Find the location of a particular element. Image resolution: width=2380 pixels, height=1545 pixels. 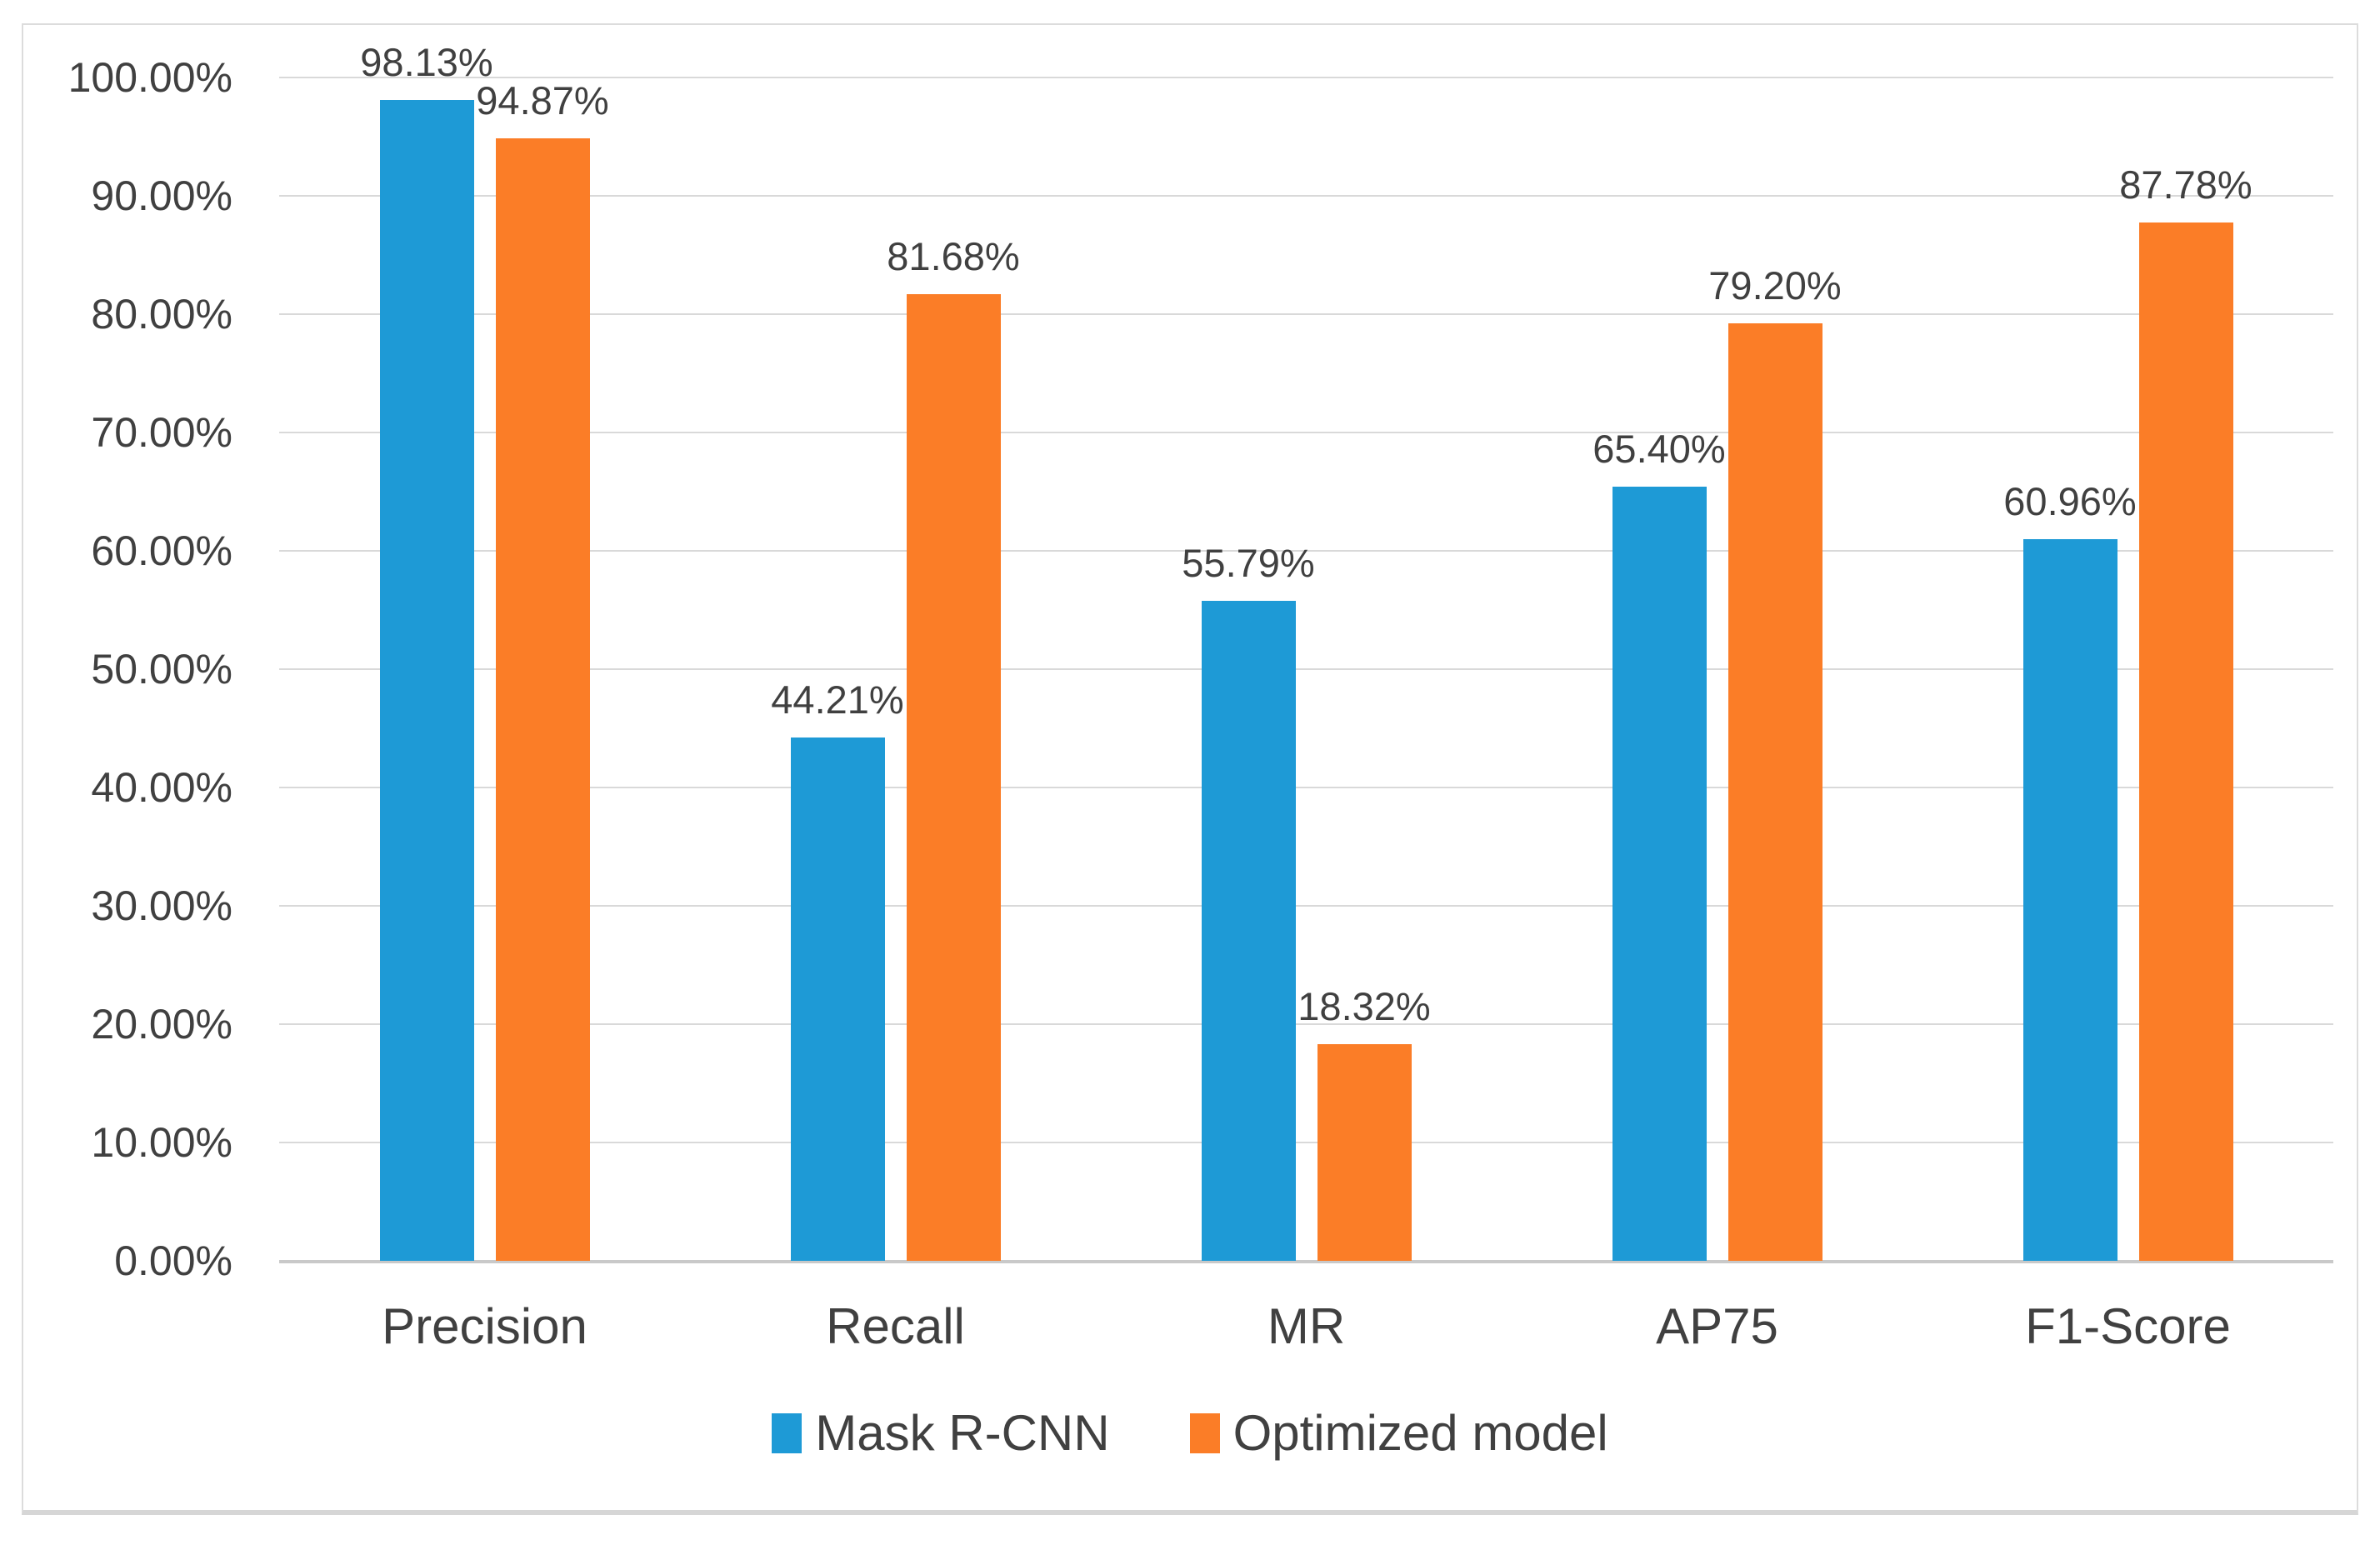

category-label-mr: MR is located at coordinates (1306, 1326).